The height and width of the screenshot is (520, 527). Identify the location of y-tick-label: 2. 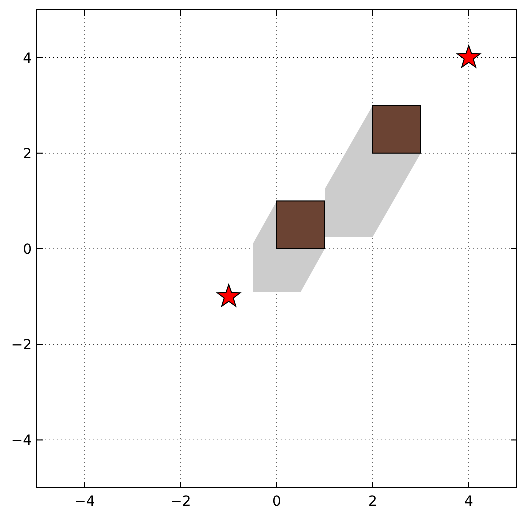
(27, 154).